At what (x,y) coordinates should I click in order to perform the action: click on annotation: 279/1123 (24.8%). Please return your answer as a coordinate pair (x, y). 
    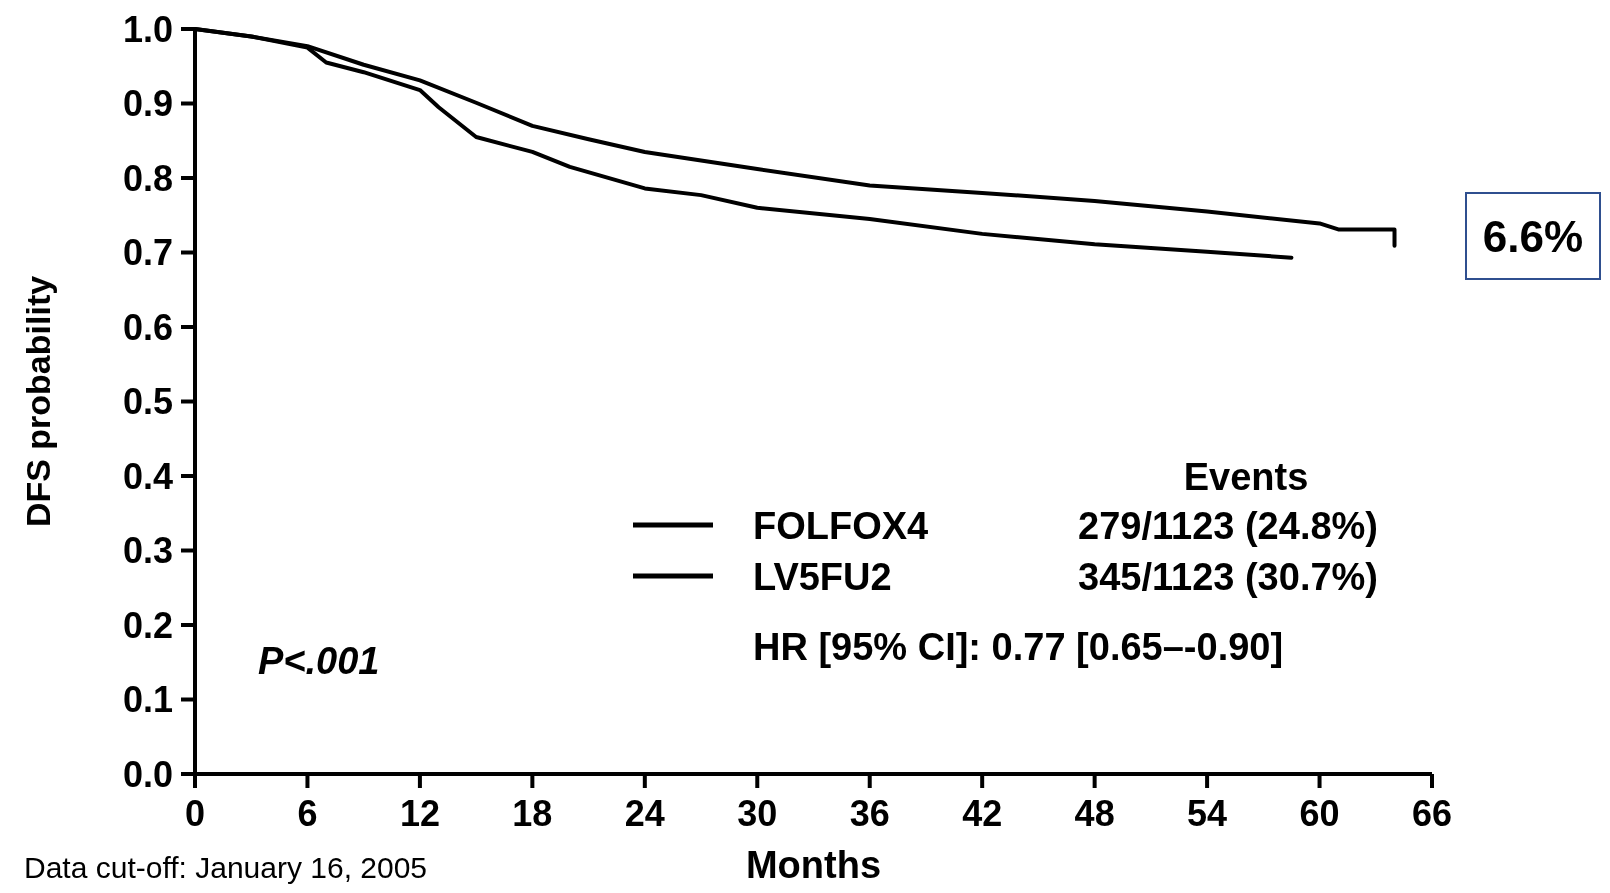
    Looking at the image, I should click on (1228, 525).